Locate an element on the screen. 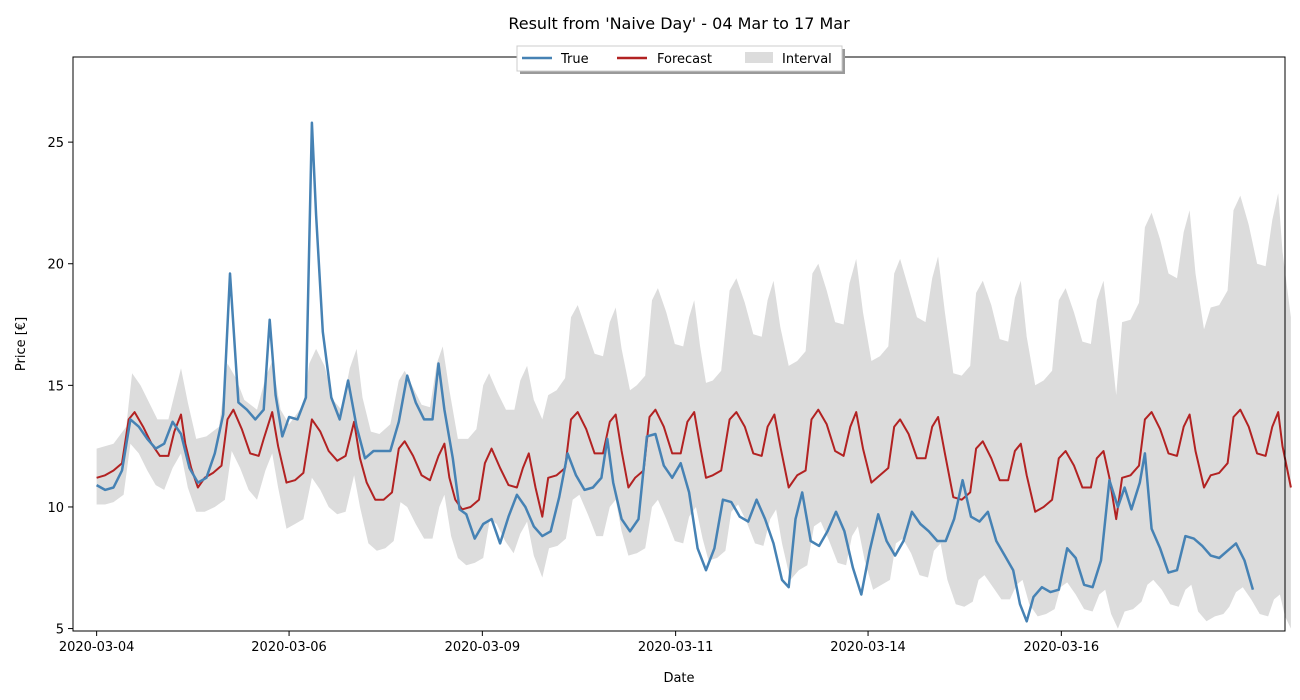 The image size is (1300, 700). legend: True Forecast Interval is located at coordinates (680, 59).